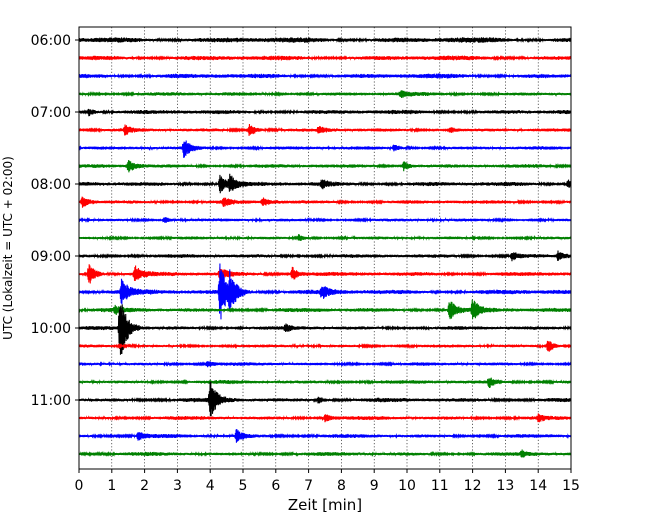  What do you see at coordinates (51, 41) in the screenshot?
I see `y-tick-label: 06:00` at bounding box center [51, 41].